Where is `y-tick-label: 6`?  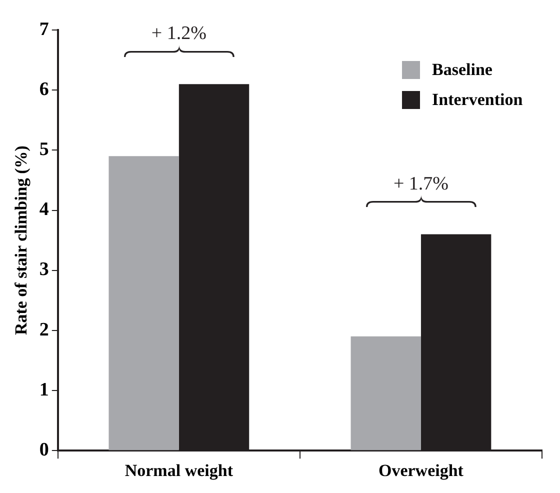
y-tick-label: 6 is located at coordinates (44, 89).